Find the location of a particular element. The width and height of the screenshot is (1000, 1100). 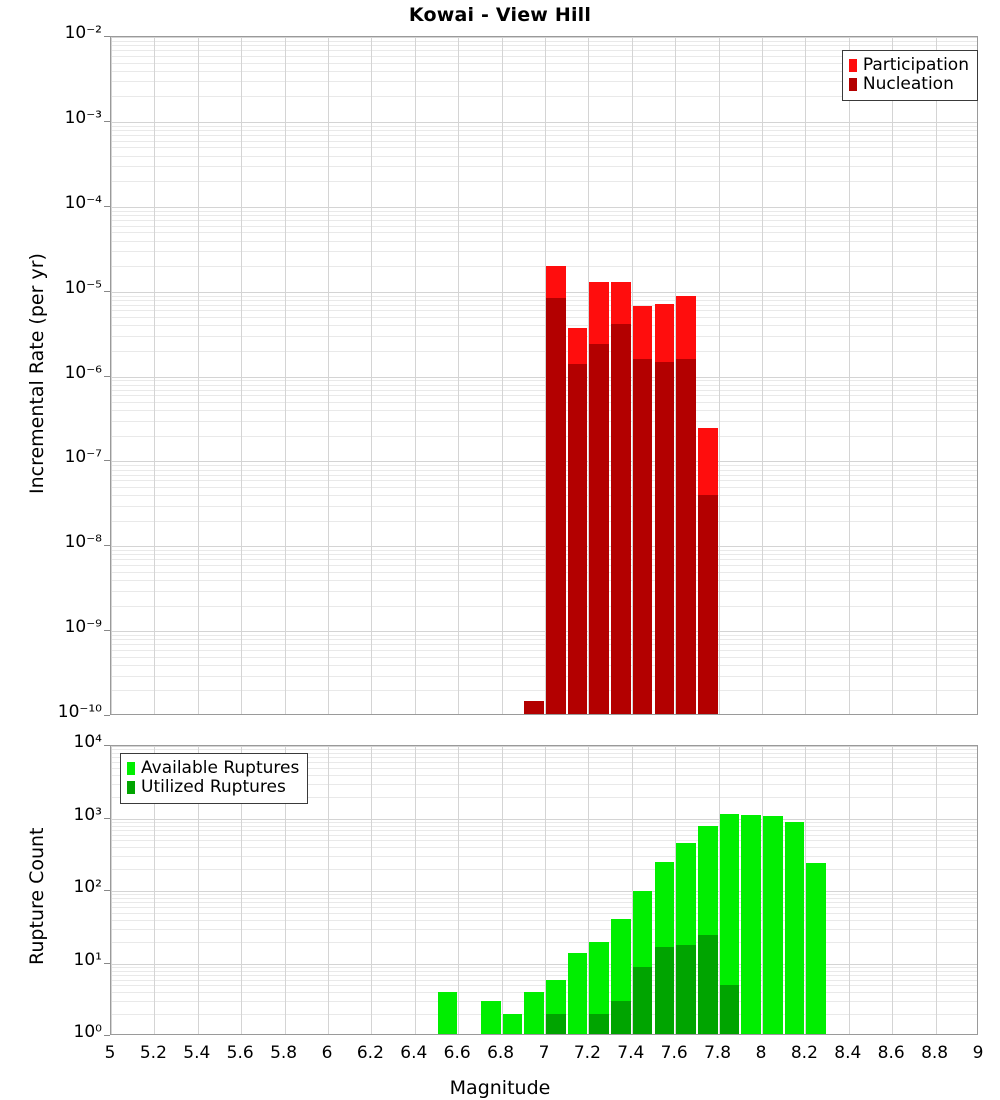

top-y-tick-label: 10⁻⁸ is located at coordinates (83, 542).